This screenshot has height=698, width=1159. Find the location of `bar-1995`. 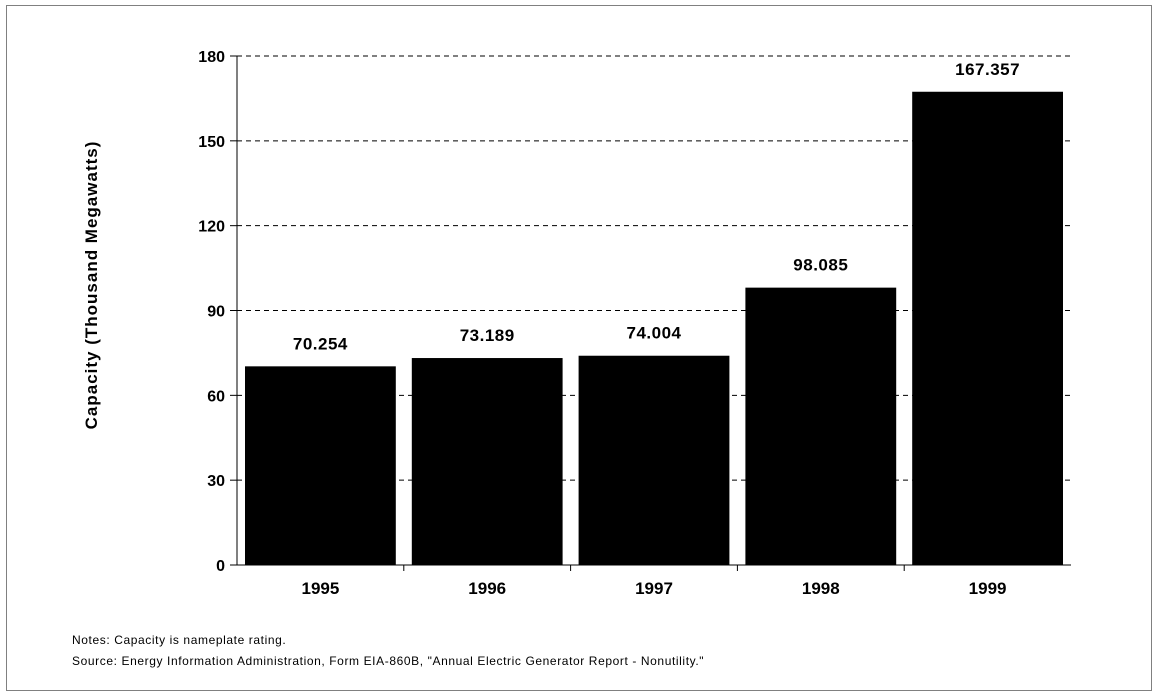

bar-1995 is located at coordinates (320, 465).